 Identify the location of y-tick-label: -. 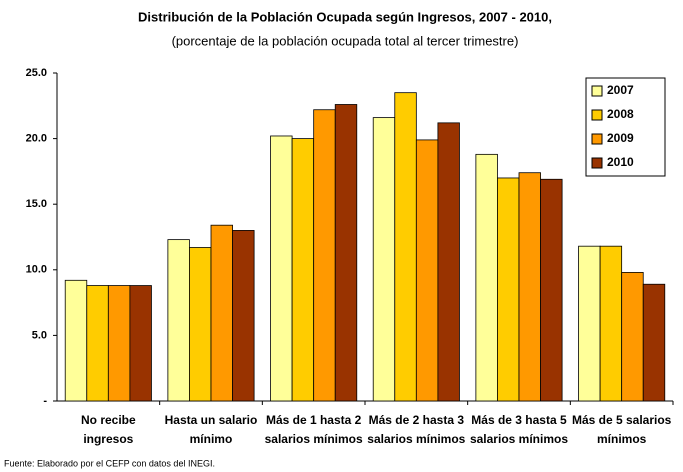
(45, 401).